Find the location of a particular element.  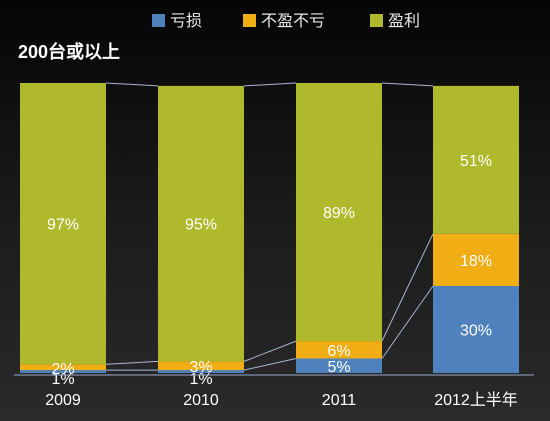

data-label-2-1: 6% is located at coordinates (338, 351).